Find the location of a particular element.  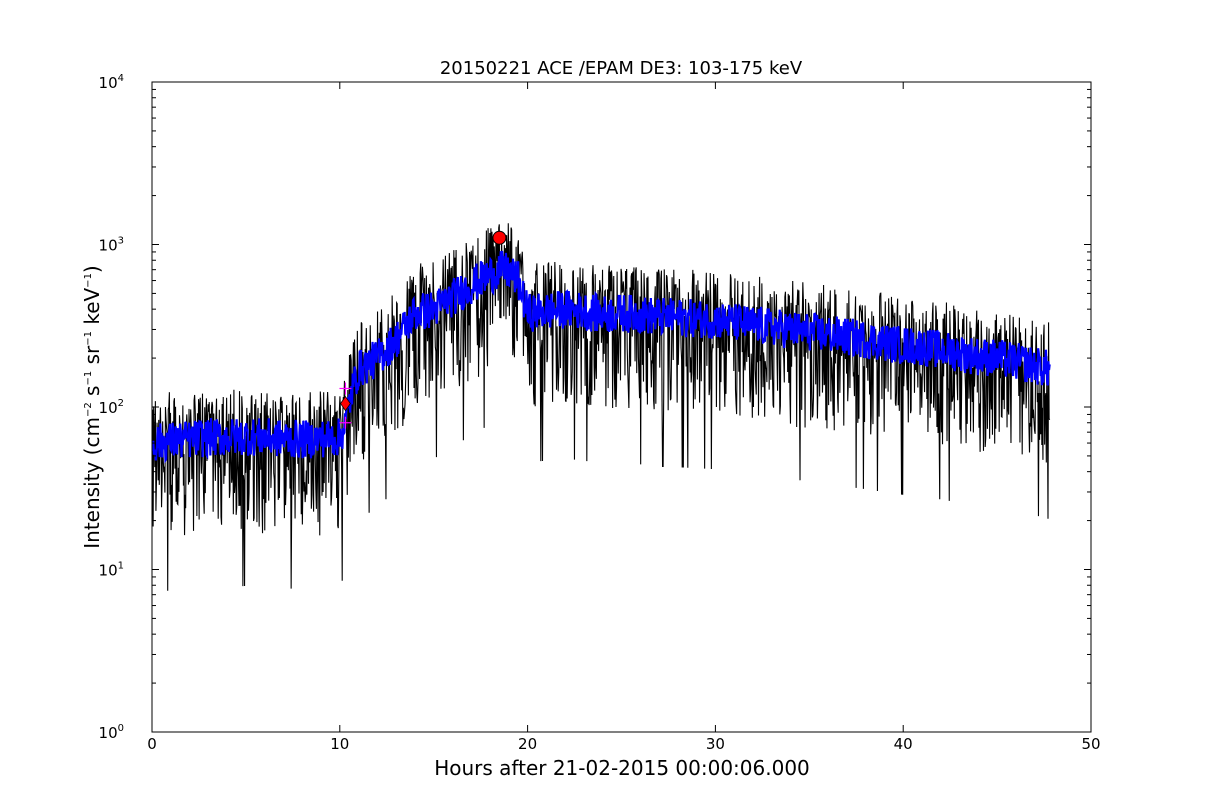

onset-marker is located at coordinates (345, 403).